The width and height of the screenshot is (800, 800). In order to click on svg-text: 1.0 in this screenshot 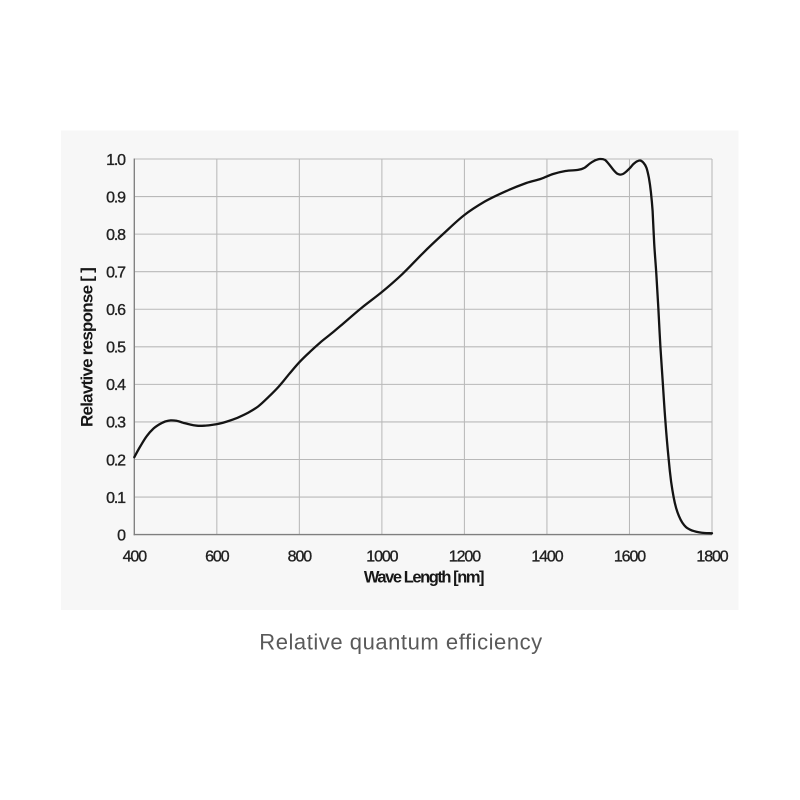, I will do `click(116, 160)`.